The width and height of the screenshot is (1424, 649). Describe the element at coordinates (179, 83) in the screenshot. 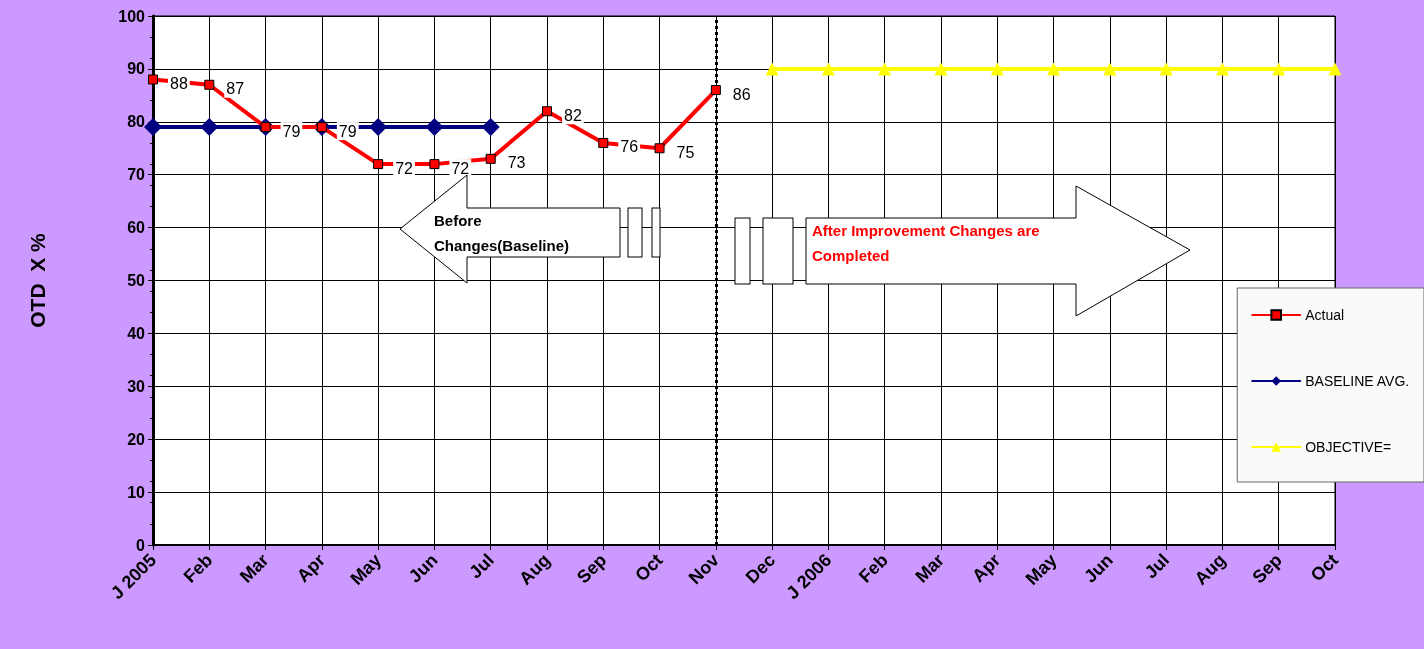

I see `data-label: 88` at that location.